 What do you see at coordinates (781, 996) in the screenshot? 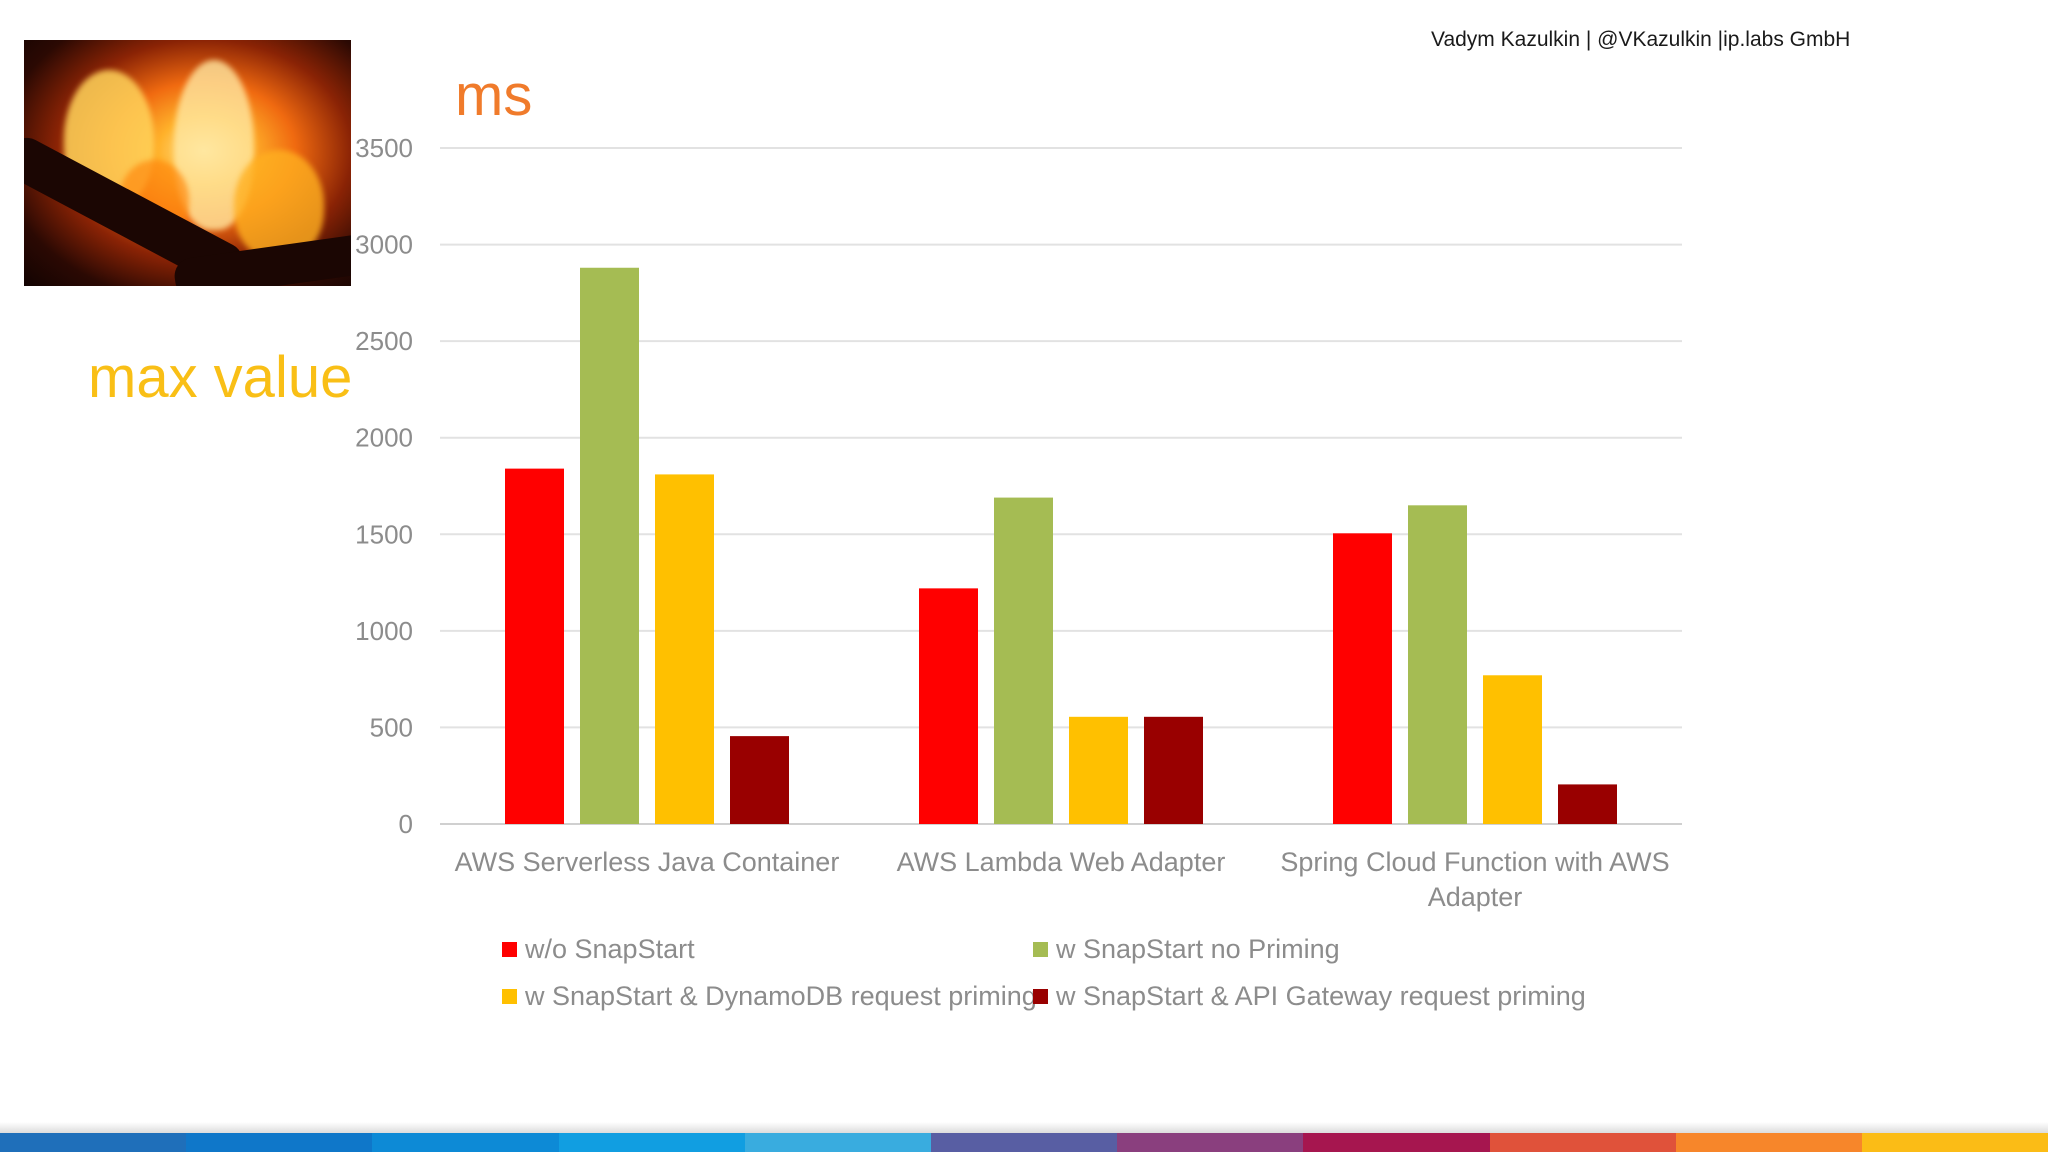
I see `legend-label: w SnapStart & DynamoDB request priming` at bounding box center [781, 996].